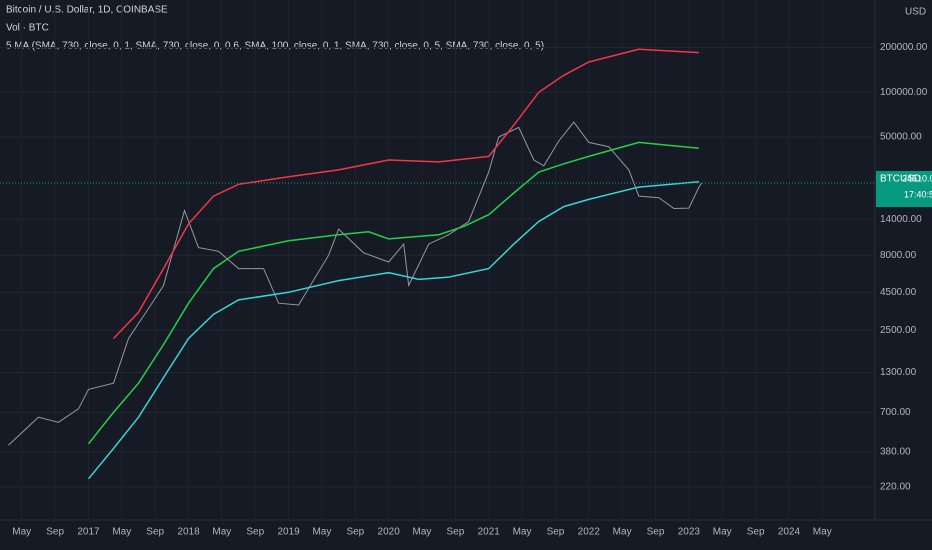 The width and height of the screenshot is (932, 550). Describe the element at coordinates (589, 532) in the screenshot. I see `x-tick-label: 2022` at that location.